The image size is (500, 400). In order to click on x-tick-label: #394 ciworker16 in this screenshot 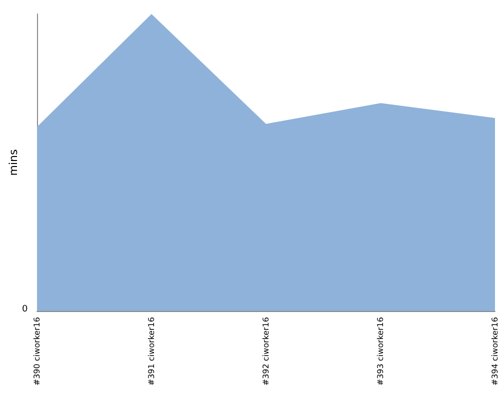, I will do `click(495, 351)`.